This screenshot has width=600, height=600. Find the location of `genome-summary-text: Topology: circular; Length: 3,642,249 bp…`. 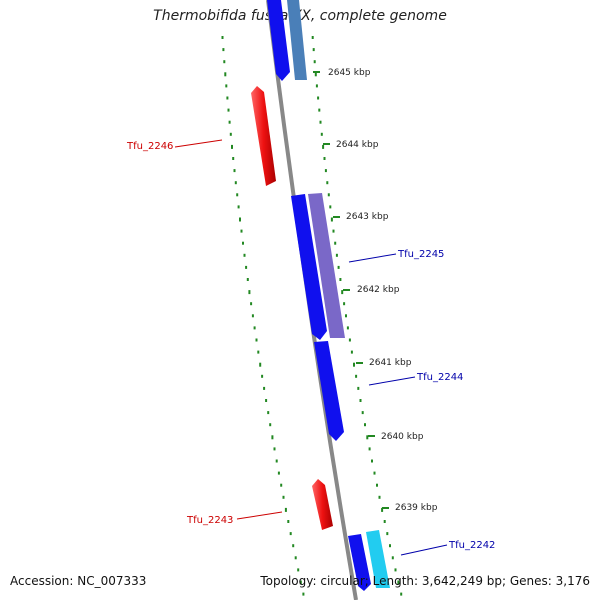

genome-summary-text: Topology: circular; Length: 3,642,249 bp… is located at coordinates (425, 581).